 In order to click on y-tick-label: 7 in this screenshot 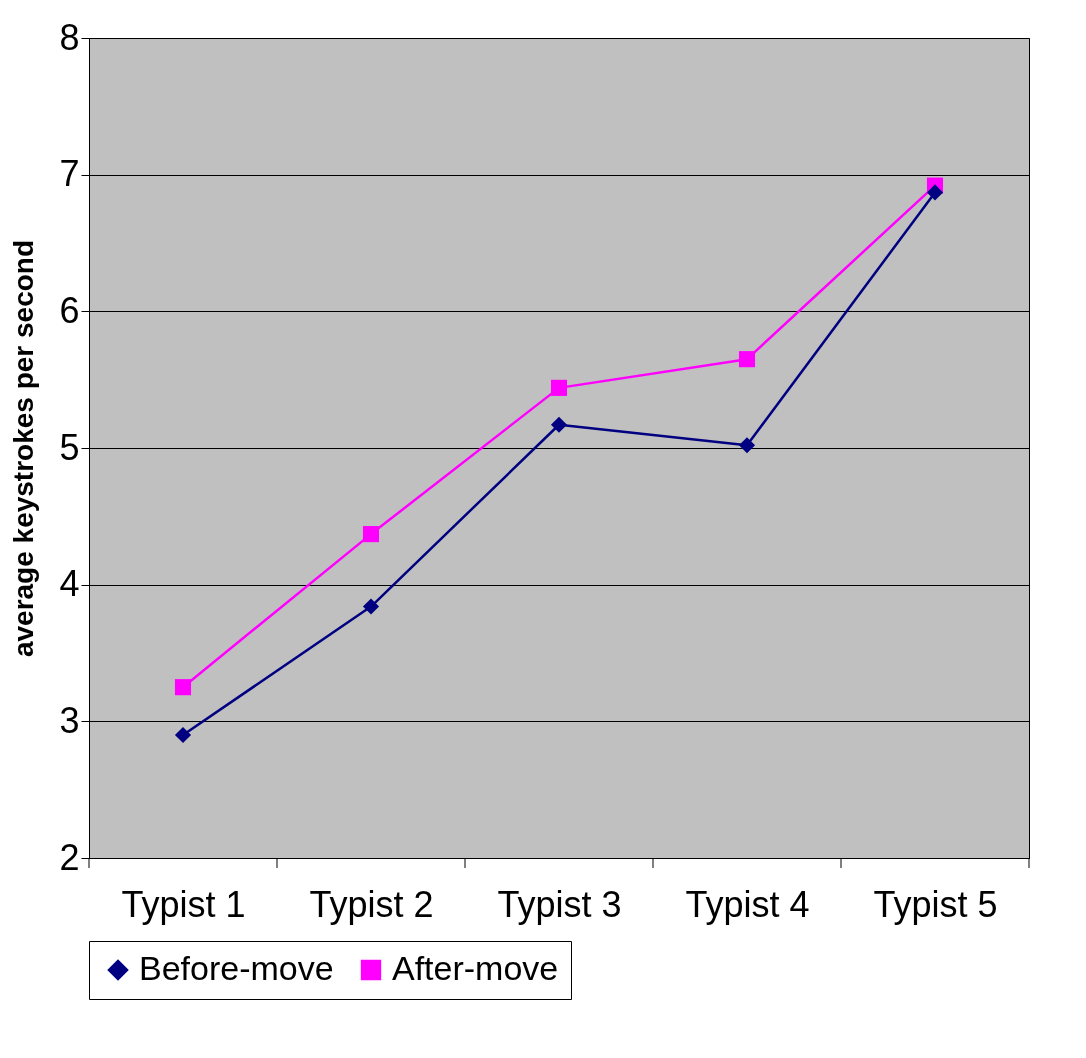, I will do `click(69, 174)`.